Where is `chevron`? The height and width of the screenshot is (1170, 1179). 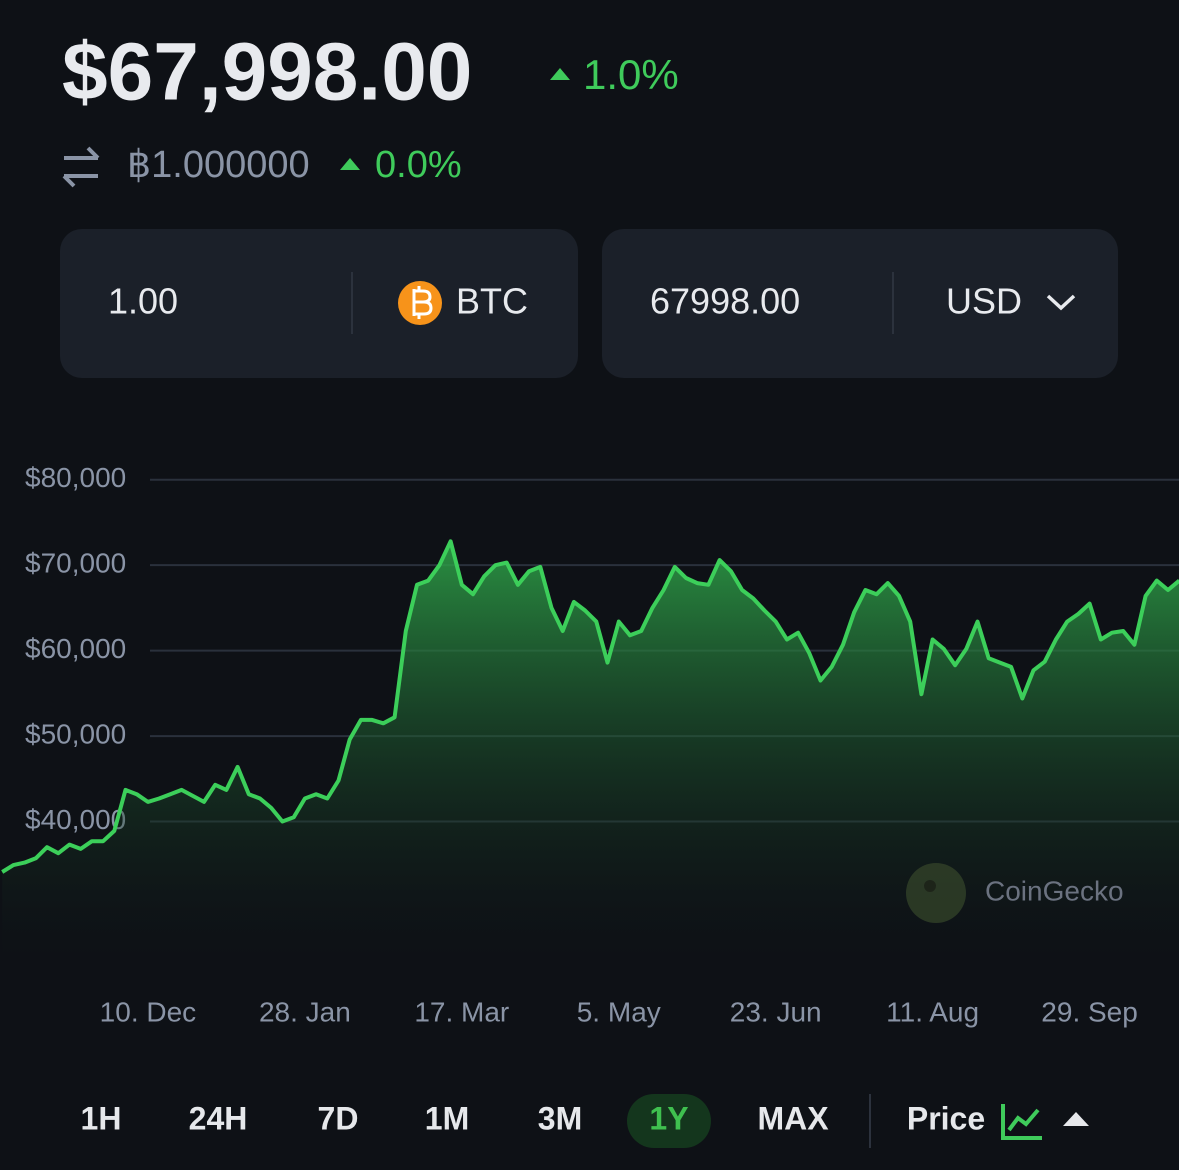 chevron is located at coordinates (1061, 302).